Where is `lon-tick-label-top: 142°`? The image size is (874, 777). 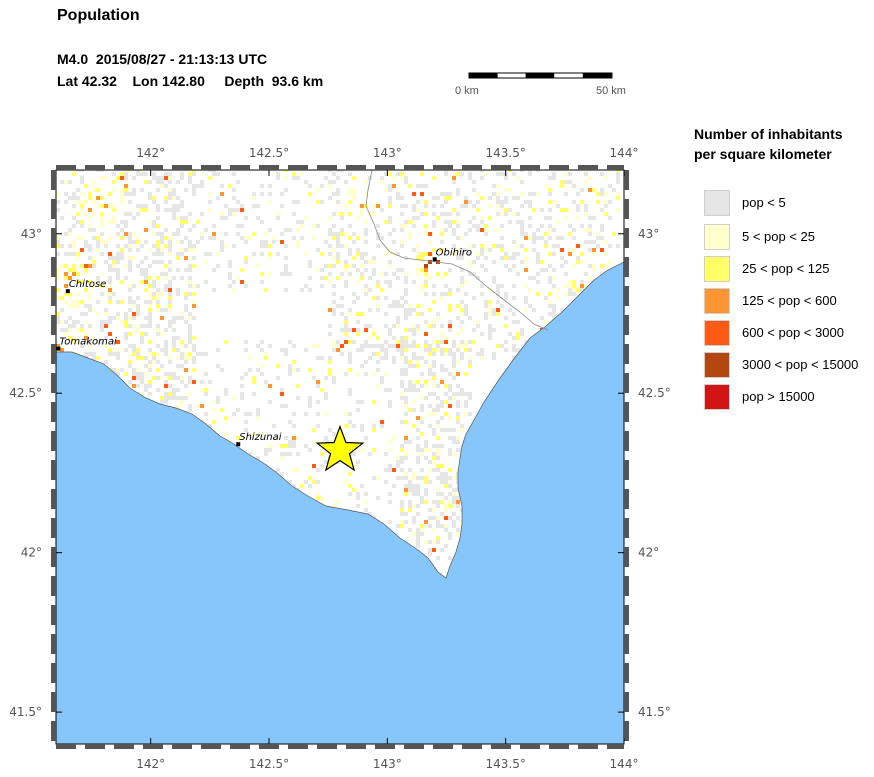
lon-tick-label-top: 142° is located at coordinates (150, 153).